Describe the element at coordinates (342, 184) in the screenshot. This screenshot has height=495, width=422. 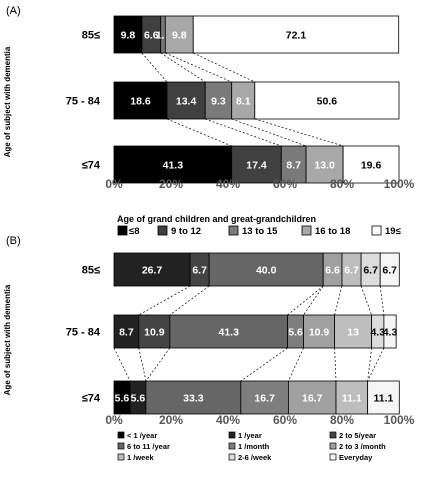
I see `x-tick-label: 80%` at that location.